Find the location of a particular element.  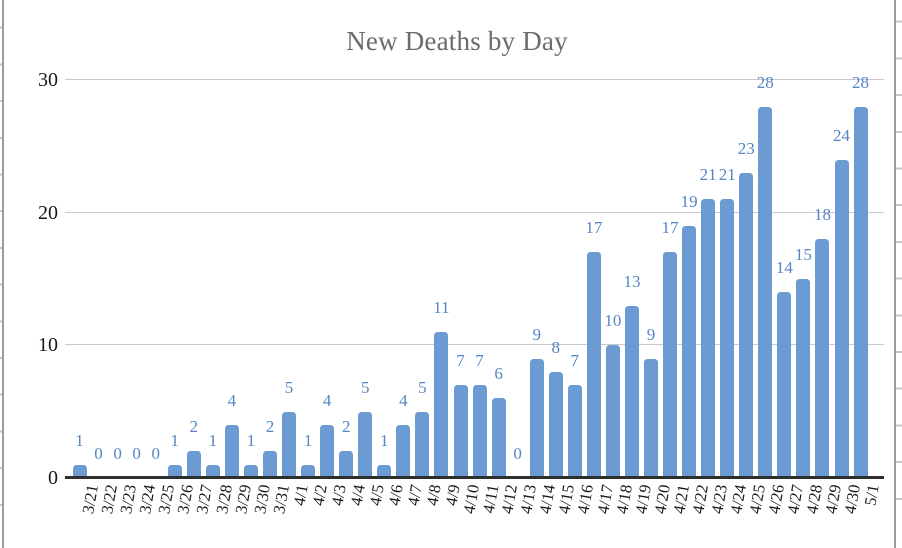

bar-value-label: 10 is located at coordinates (613, 321).